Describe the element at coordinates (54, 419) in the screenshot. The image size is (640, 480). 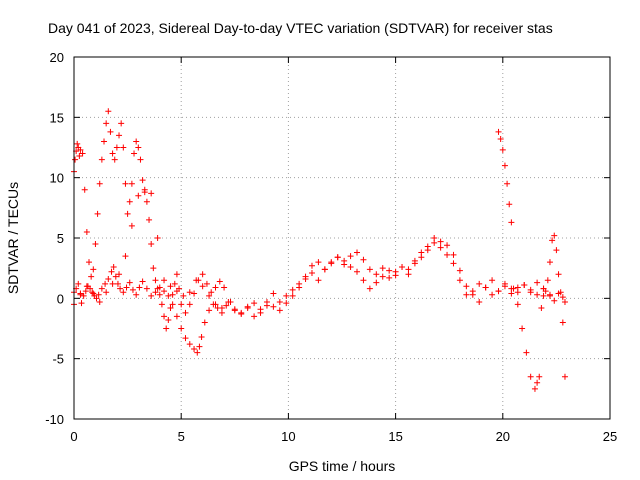
I see `y-tick-label: -10` at that location.